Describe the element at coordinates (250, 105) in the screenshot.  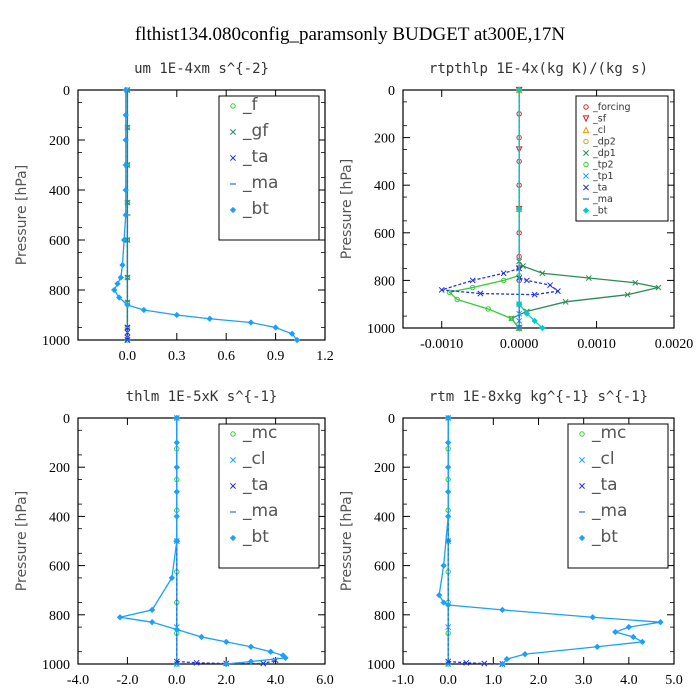
I see `legend-label: _f` at that location.